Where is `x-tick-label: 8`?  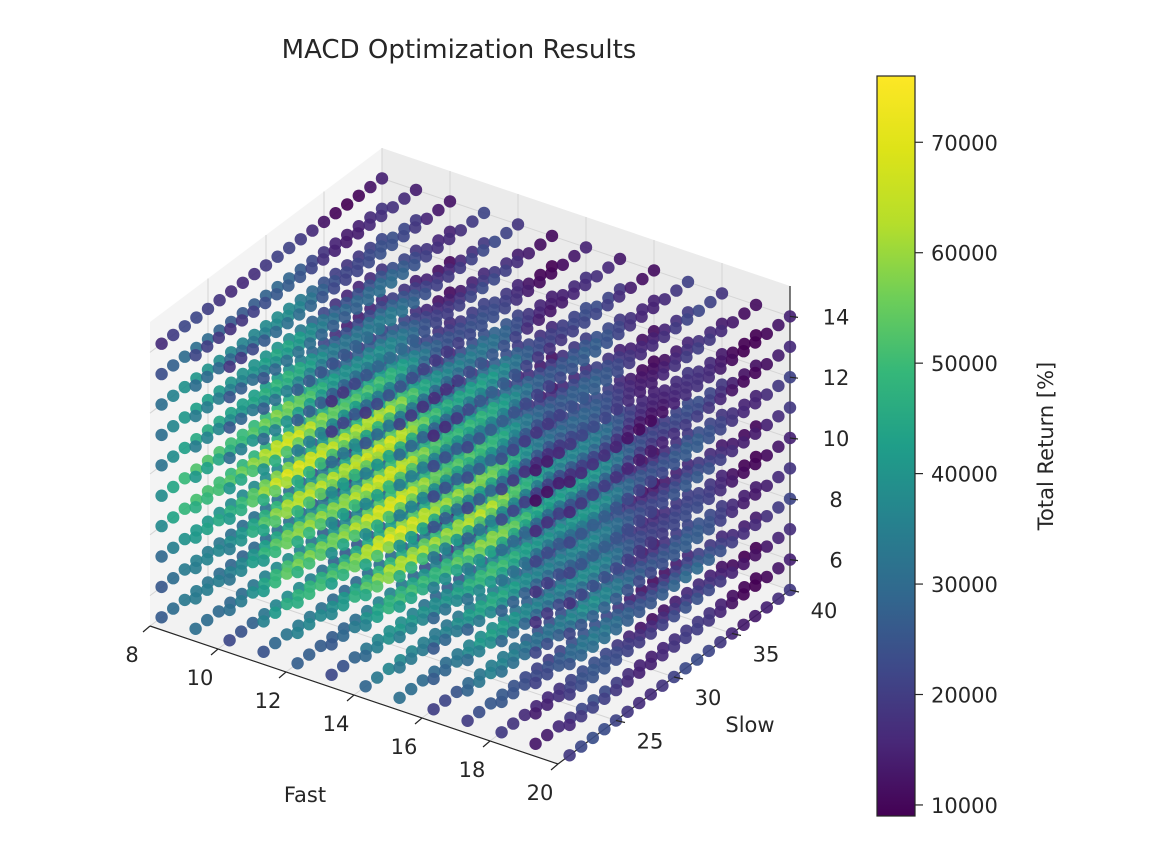
x-tick-label: 8 is located at coordinates (131, 655).